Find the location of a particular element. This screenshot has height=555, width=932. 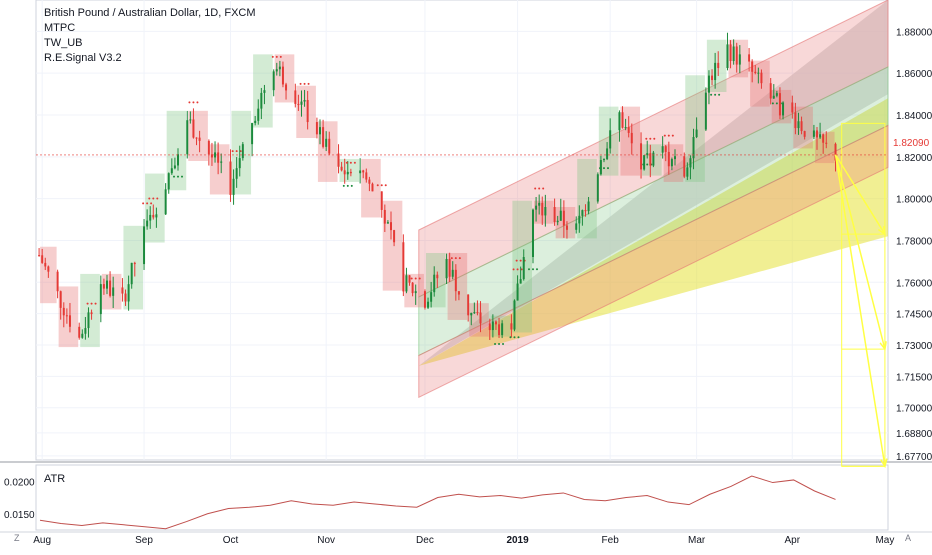

x-tick-label: Dec is located at coordinates (425, 540).